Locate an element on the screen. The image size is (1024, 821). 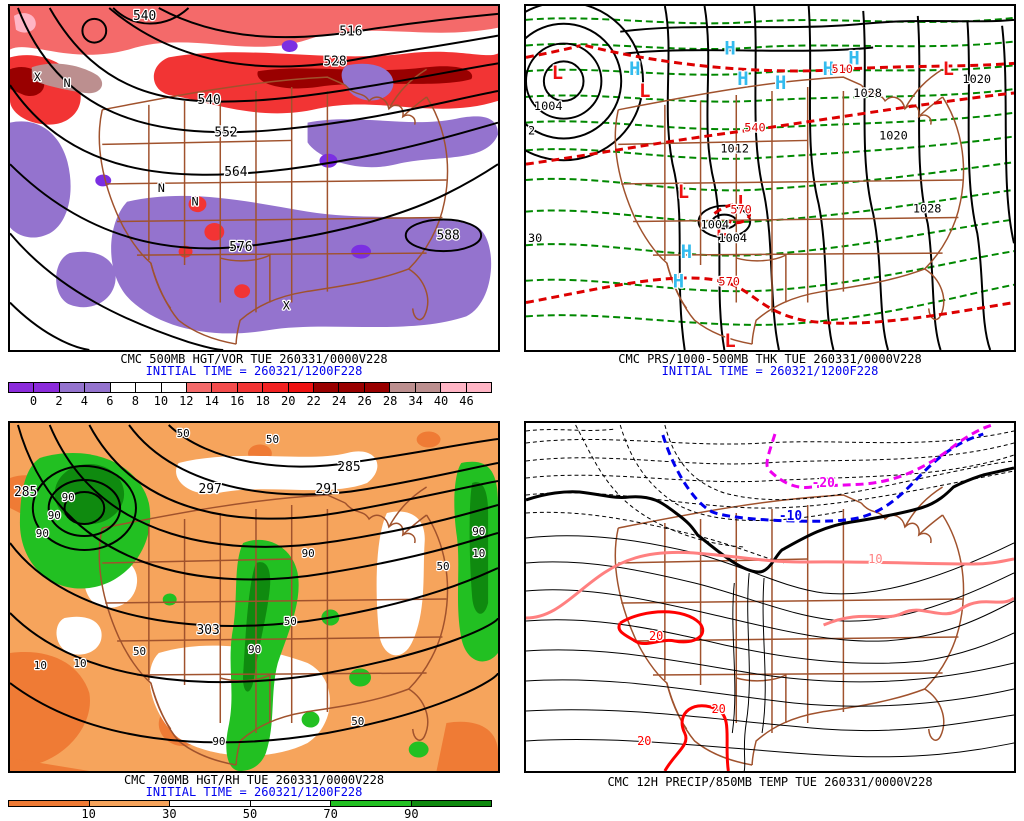
colorbar-tick-label: 6 is located at coordinates (110, 401).